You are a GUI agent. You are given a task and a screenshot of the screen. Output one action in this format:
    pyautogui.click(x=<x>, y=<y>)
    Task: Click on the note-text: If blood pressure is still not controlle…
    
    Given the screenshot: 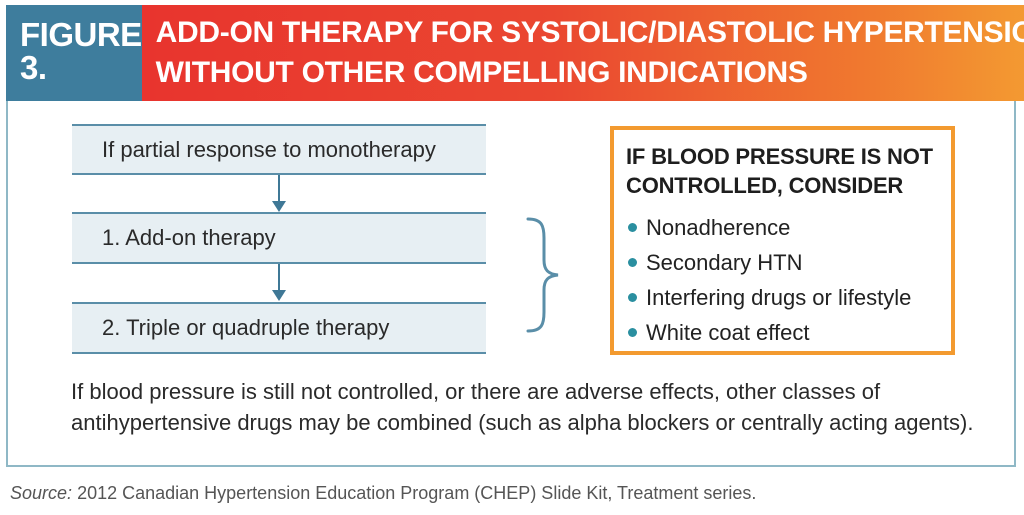 What is the action you would take?
    pyautogui.click(x=536, y=407)
    